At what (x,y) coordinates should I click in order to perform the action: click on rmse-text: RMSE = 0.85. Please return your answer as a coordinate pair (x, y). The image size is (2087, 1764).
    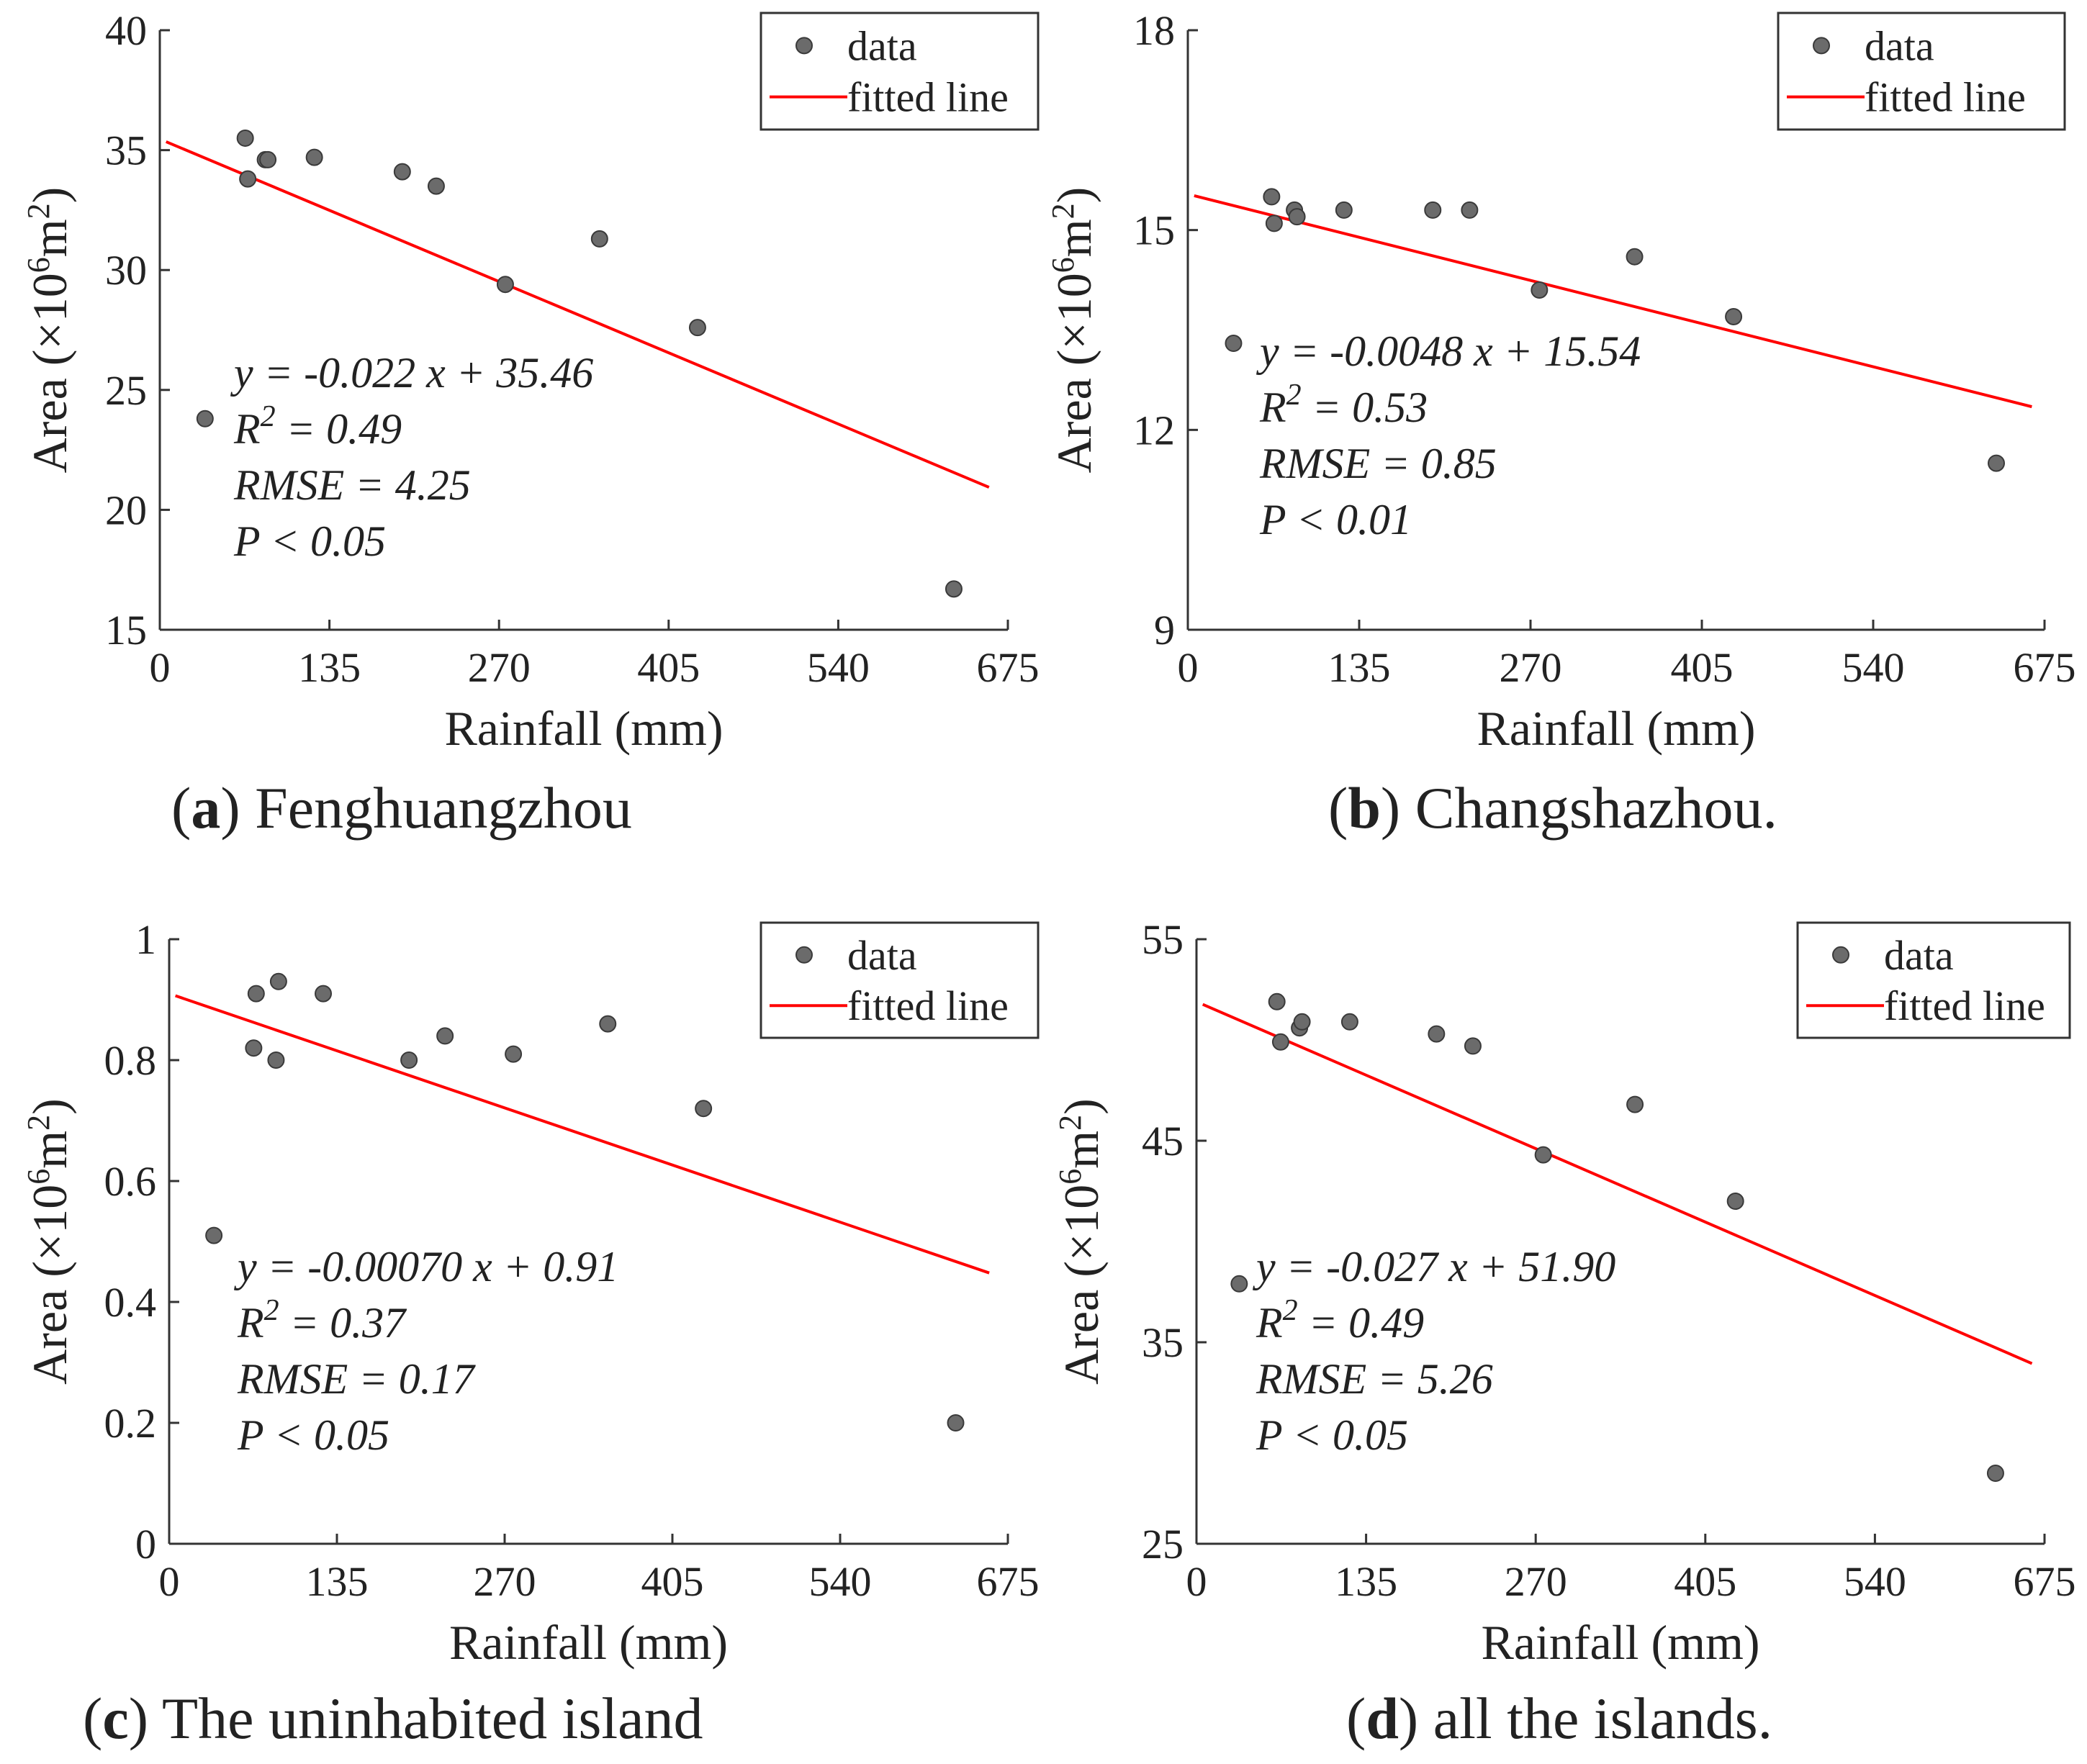
    Looking at the image, I should click on (1378, 463).